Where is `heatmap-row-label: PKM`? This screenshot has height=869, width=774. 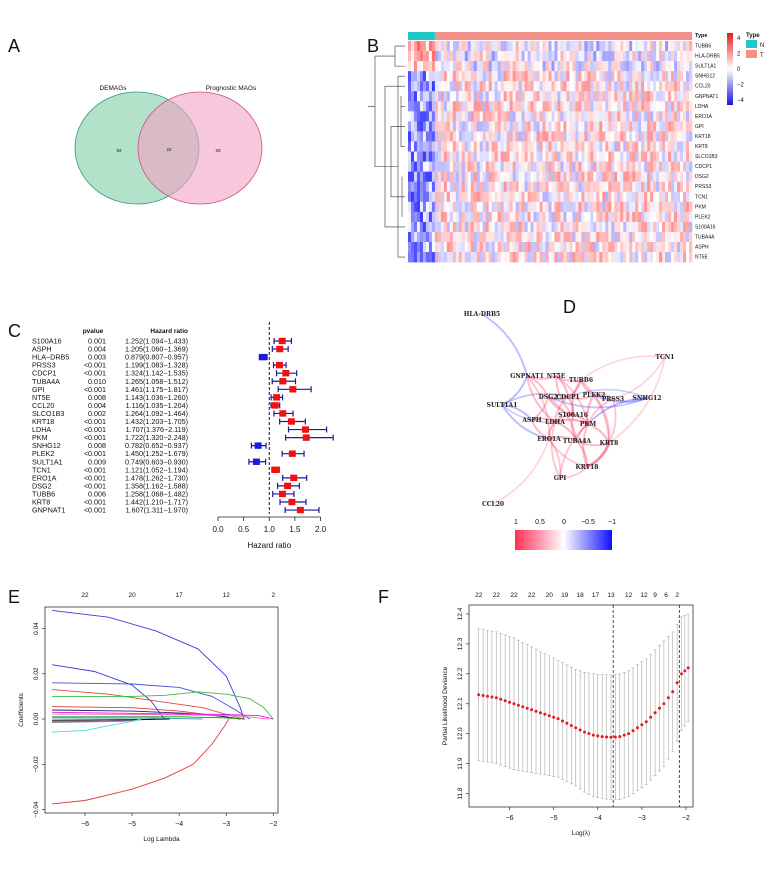 heatmap-row-label: PKM is located at coordinates (700, 207).